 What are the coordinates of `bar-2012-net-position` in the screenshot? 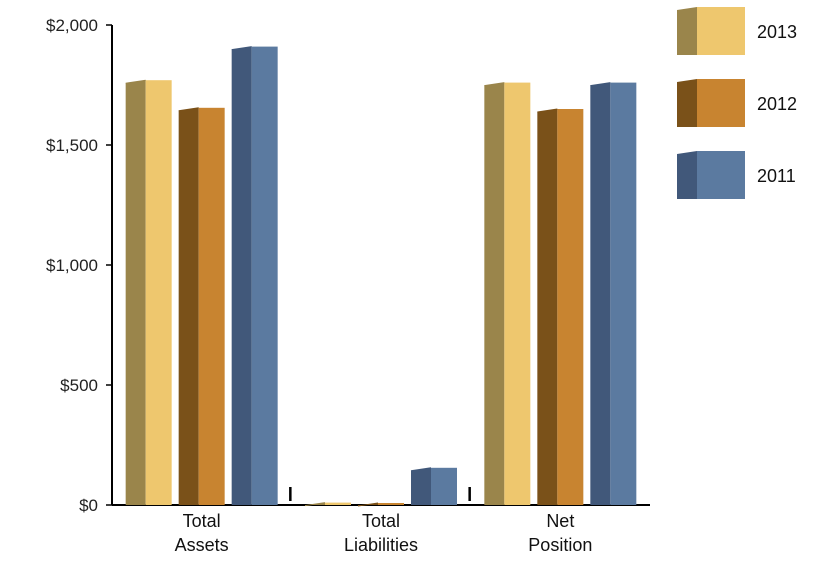 It's located at (560, 306).